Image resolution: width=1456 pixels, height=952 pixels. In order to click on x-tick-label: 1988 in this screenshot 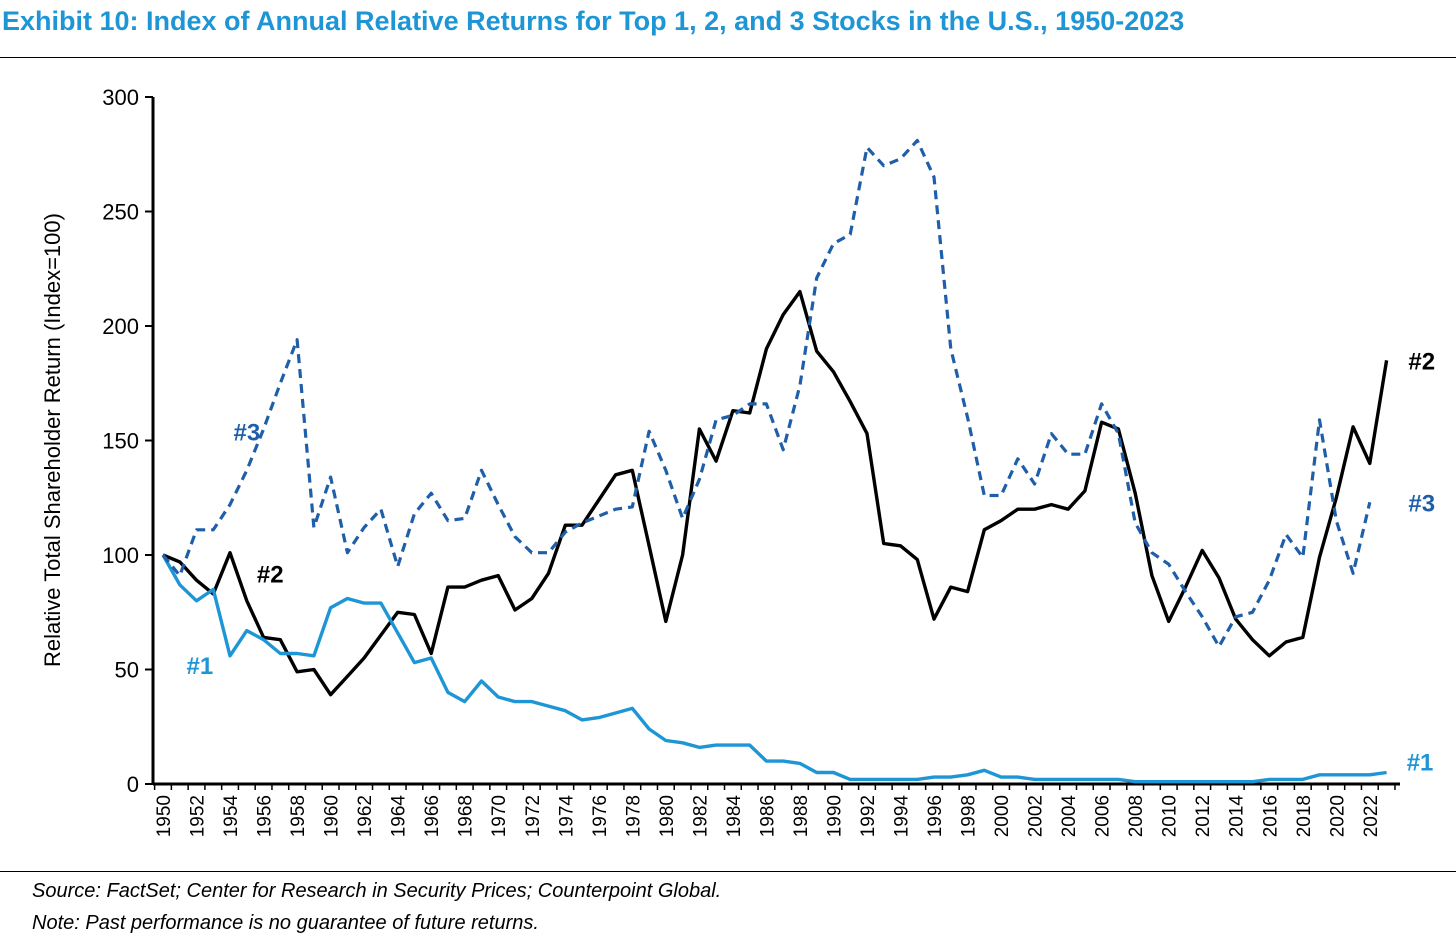, I will do `click(801, 816)`.